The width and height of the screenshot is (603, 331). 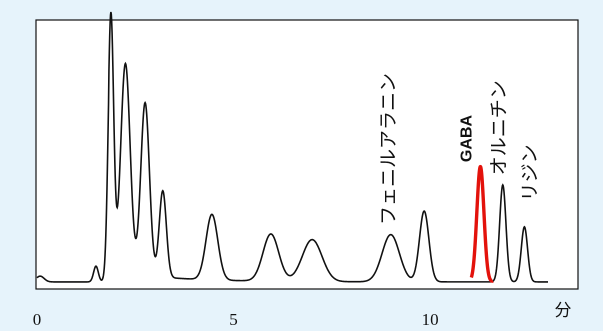 I want to click on annotation-lysine: リジン, so click(x=530, y=172).